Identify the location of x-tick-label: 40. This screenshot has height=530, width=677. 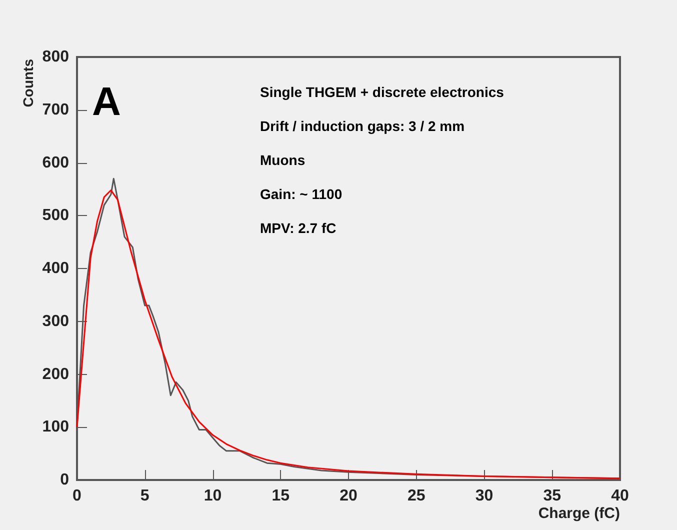
(620, 496).